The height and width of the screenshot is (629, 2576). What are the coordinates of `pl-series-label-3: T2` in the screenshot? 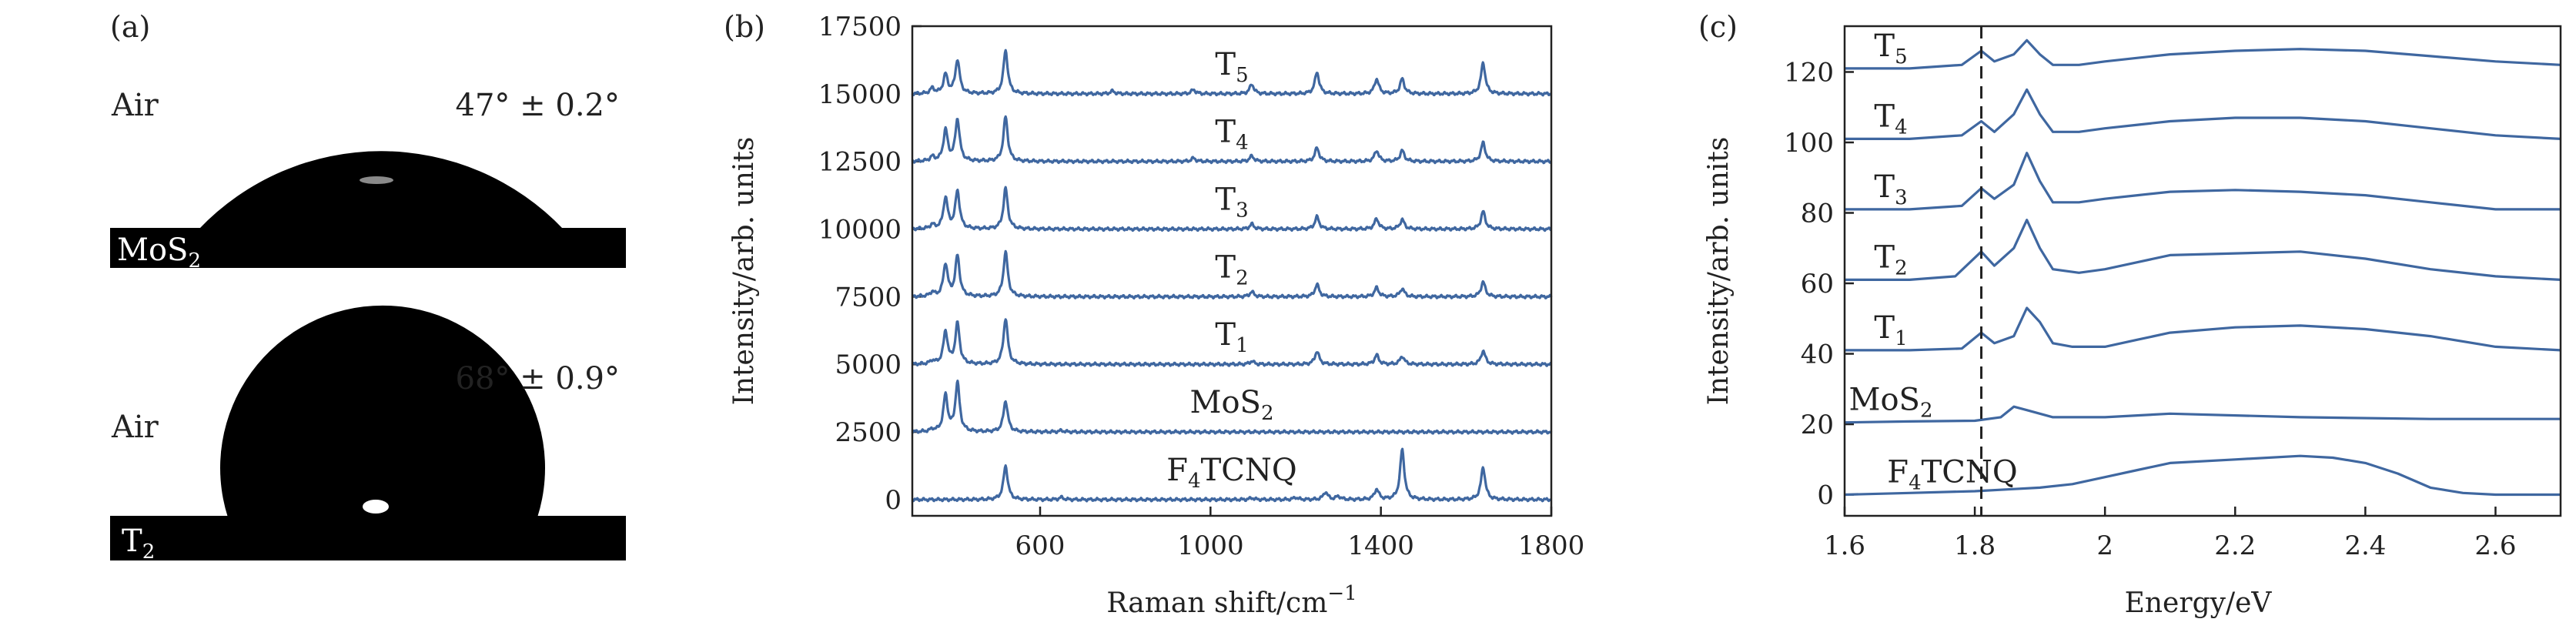 It's located at (1891, 259).